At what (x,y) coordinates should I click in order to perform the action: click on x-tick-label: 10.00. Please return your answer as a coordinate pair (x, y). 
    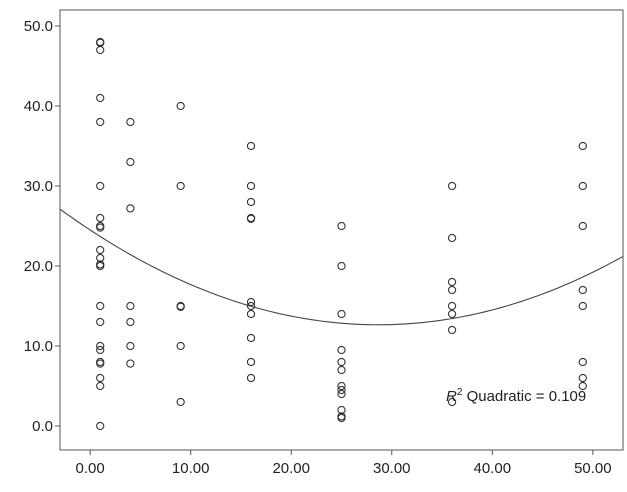
    Looking at the image, I should click on (191, 468).